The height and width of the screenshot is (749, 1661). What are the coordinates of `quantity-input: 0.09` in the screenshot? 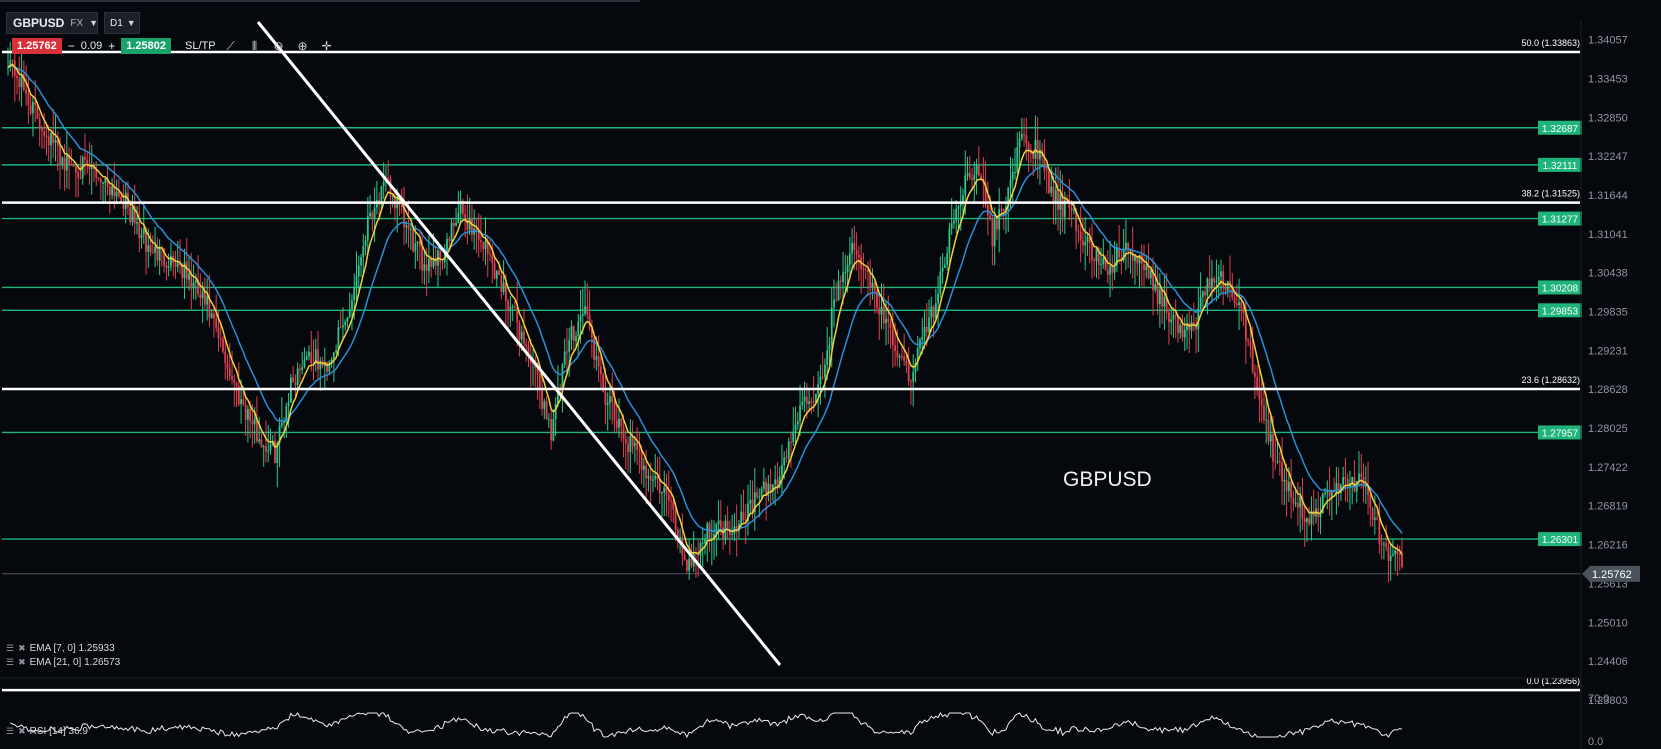 It's located at (91, 46).